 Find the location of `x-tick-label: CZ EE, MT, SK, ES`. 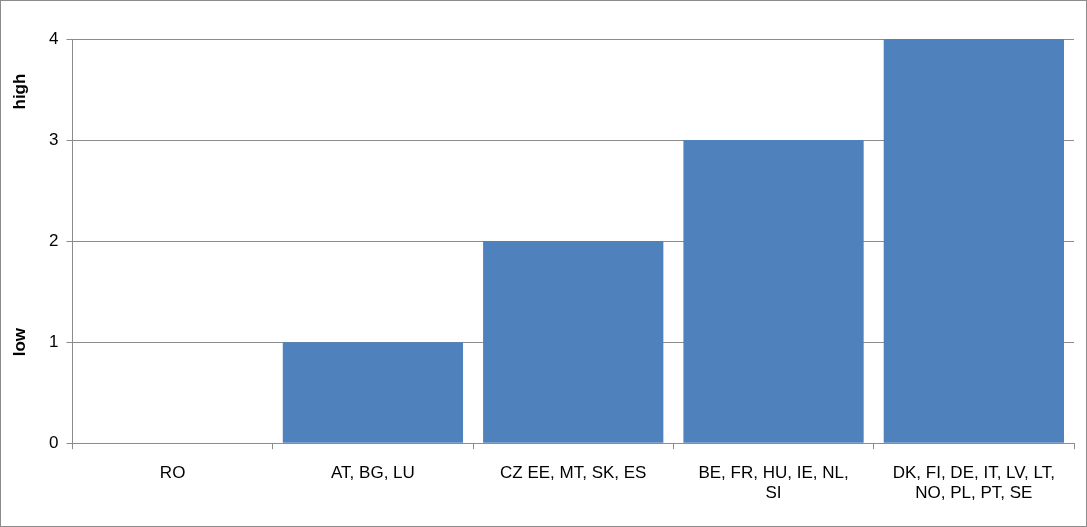

x-tick-label: CZ EE, MT, SK, ES is located at coordinates (573, 473).